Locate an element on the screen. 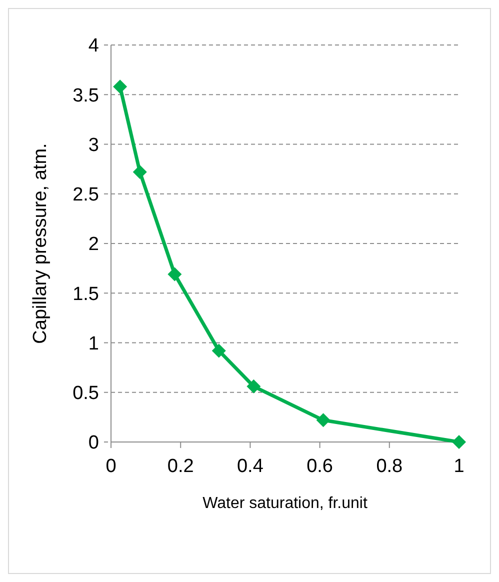 The height and width of the screenshot is (582, 499). y-tick-label: 2 is located at coordinates (93, 245).